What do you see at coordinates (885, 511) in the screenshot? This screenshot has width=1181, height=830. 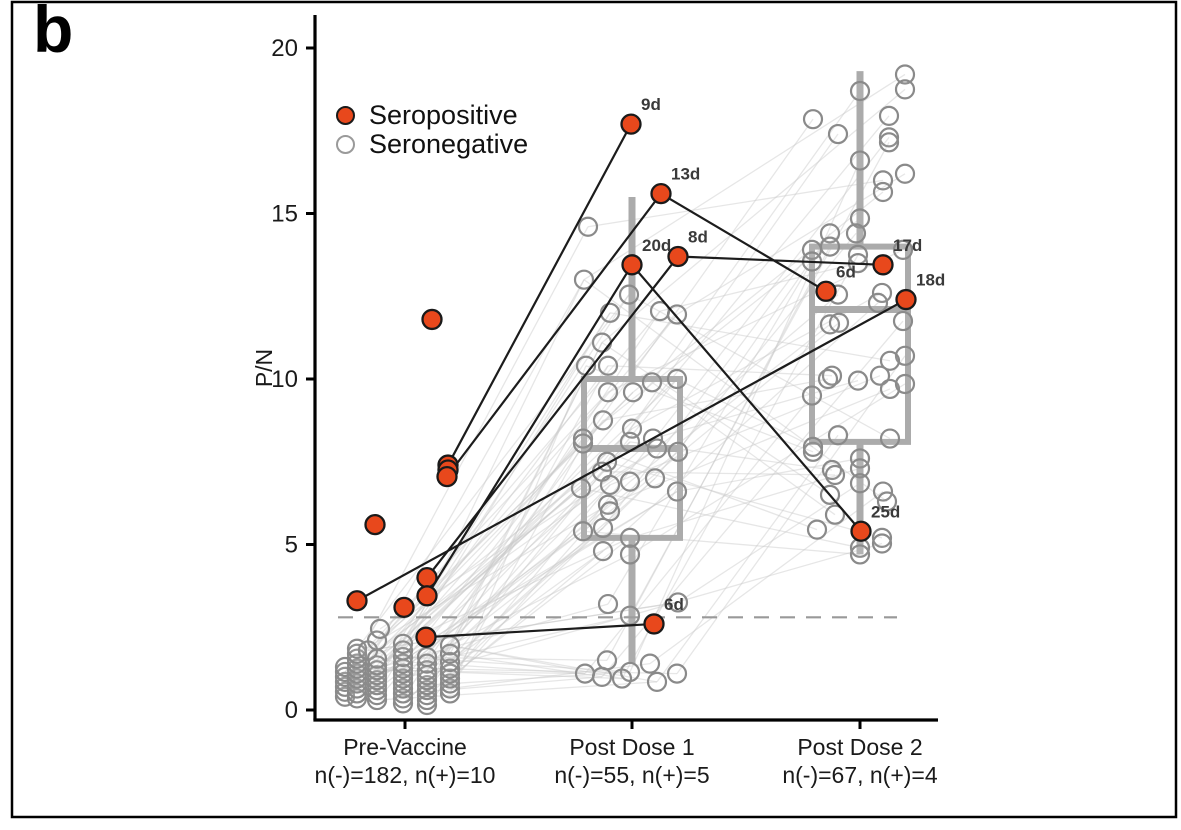 I see `day-annotation-label: 25d` at bounding box center [885, 511].